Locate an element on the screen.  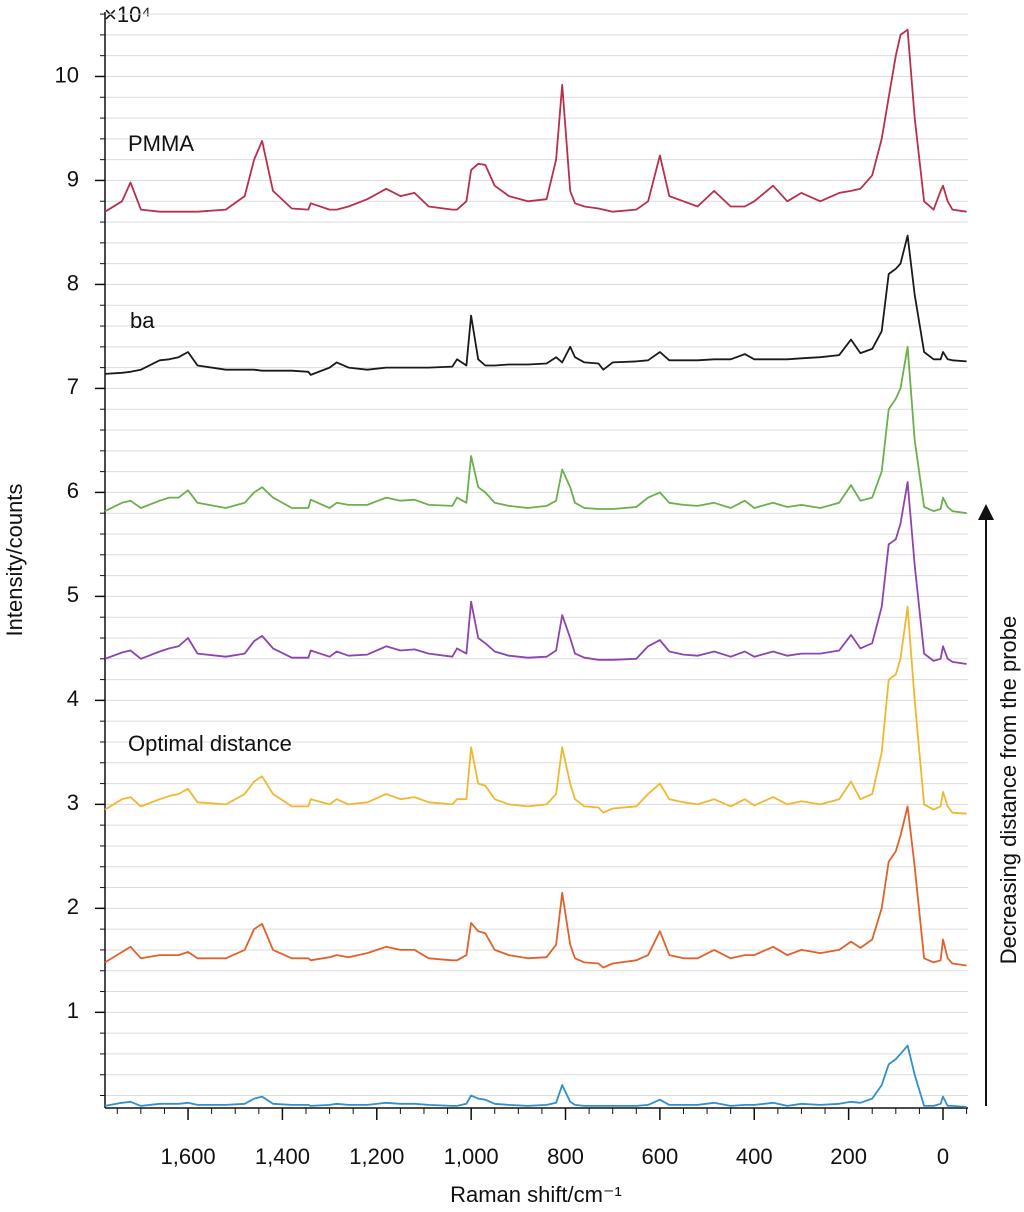
y-tick-label: 4 is located at coordinates (73, 698).